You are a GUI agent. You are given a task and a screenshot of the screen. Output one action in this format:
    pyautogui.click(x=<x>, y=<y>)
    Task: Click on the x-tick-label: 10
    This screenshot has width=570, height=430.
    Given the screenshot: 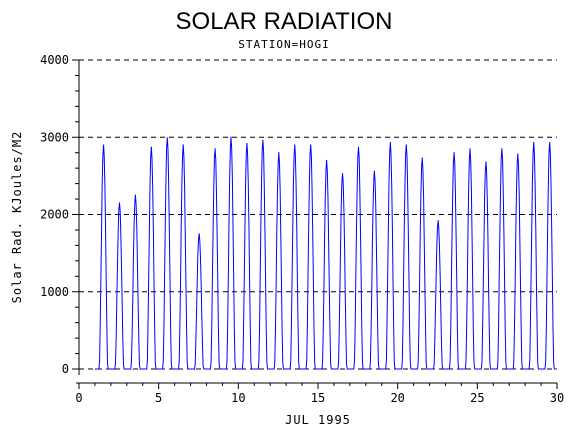 What is the action you would take?
    pyautogui.click(x=238, y=398)
    